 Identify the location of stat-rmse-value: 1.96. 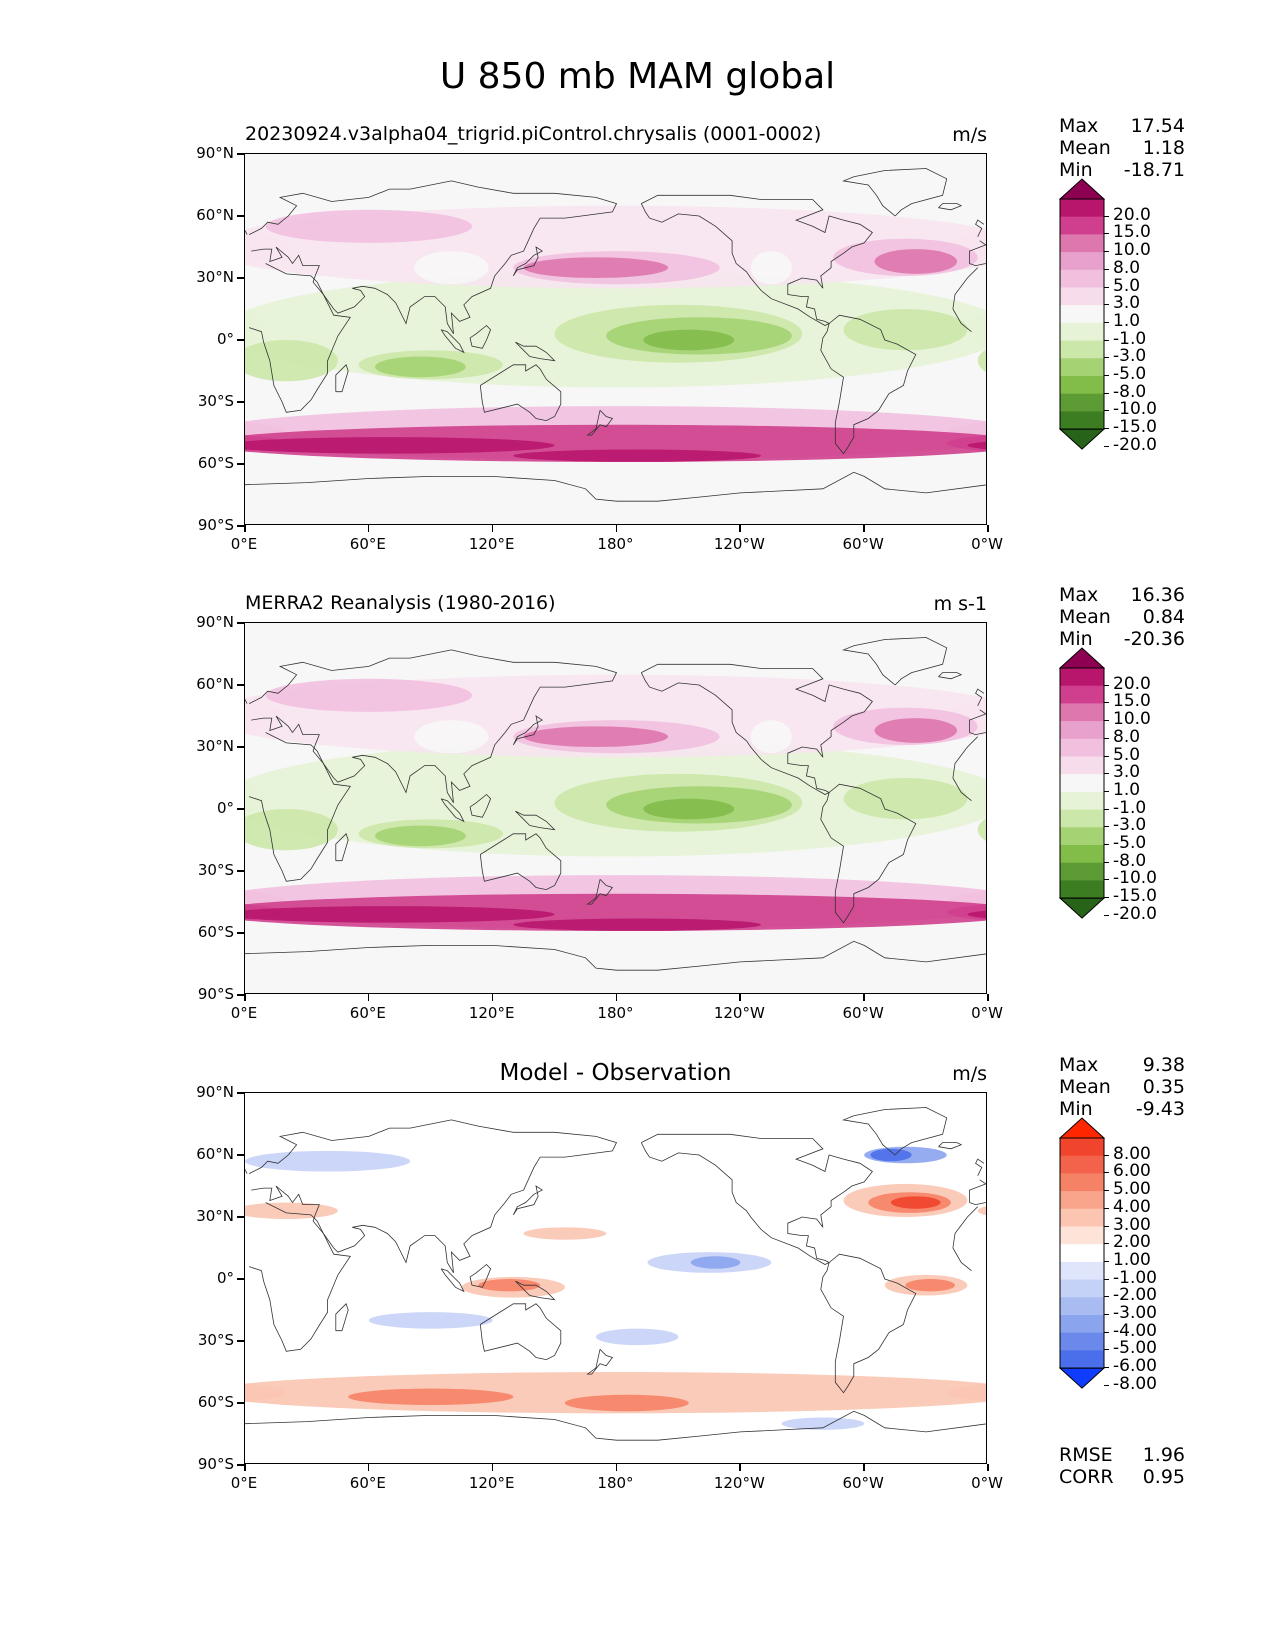
(1163, 1455).